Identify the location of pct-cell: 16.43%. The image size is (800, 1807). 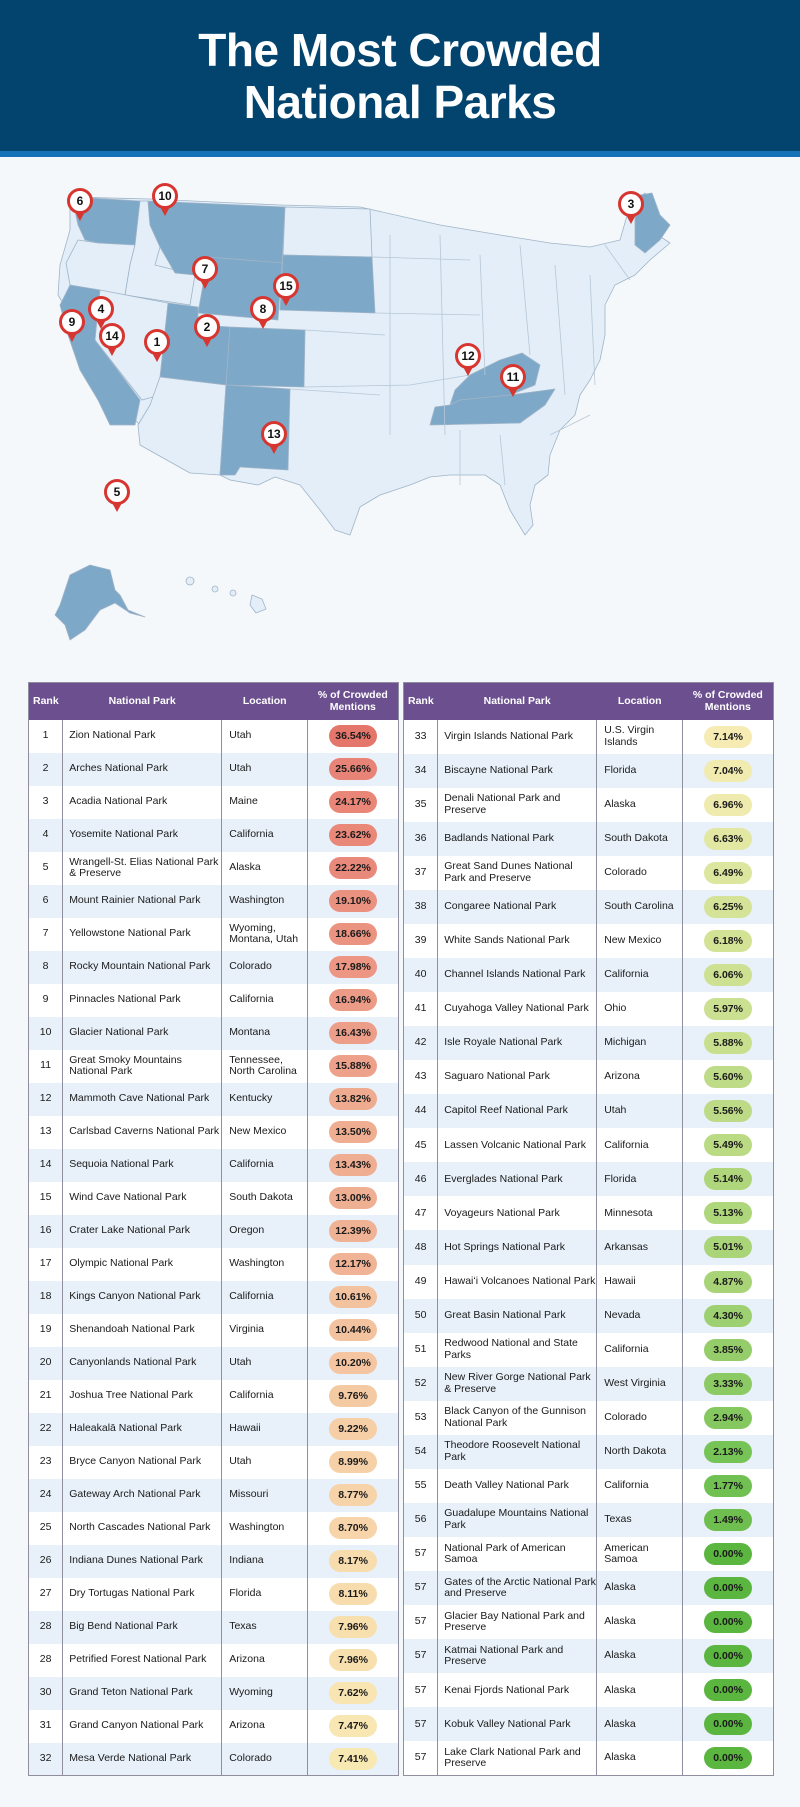
(353, 1033).